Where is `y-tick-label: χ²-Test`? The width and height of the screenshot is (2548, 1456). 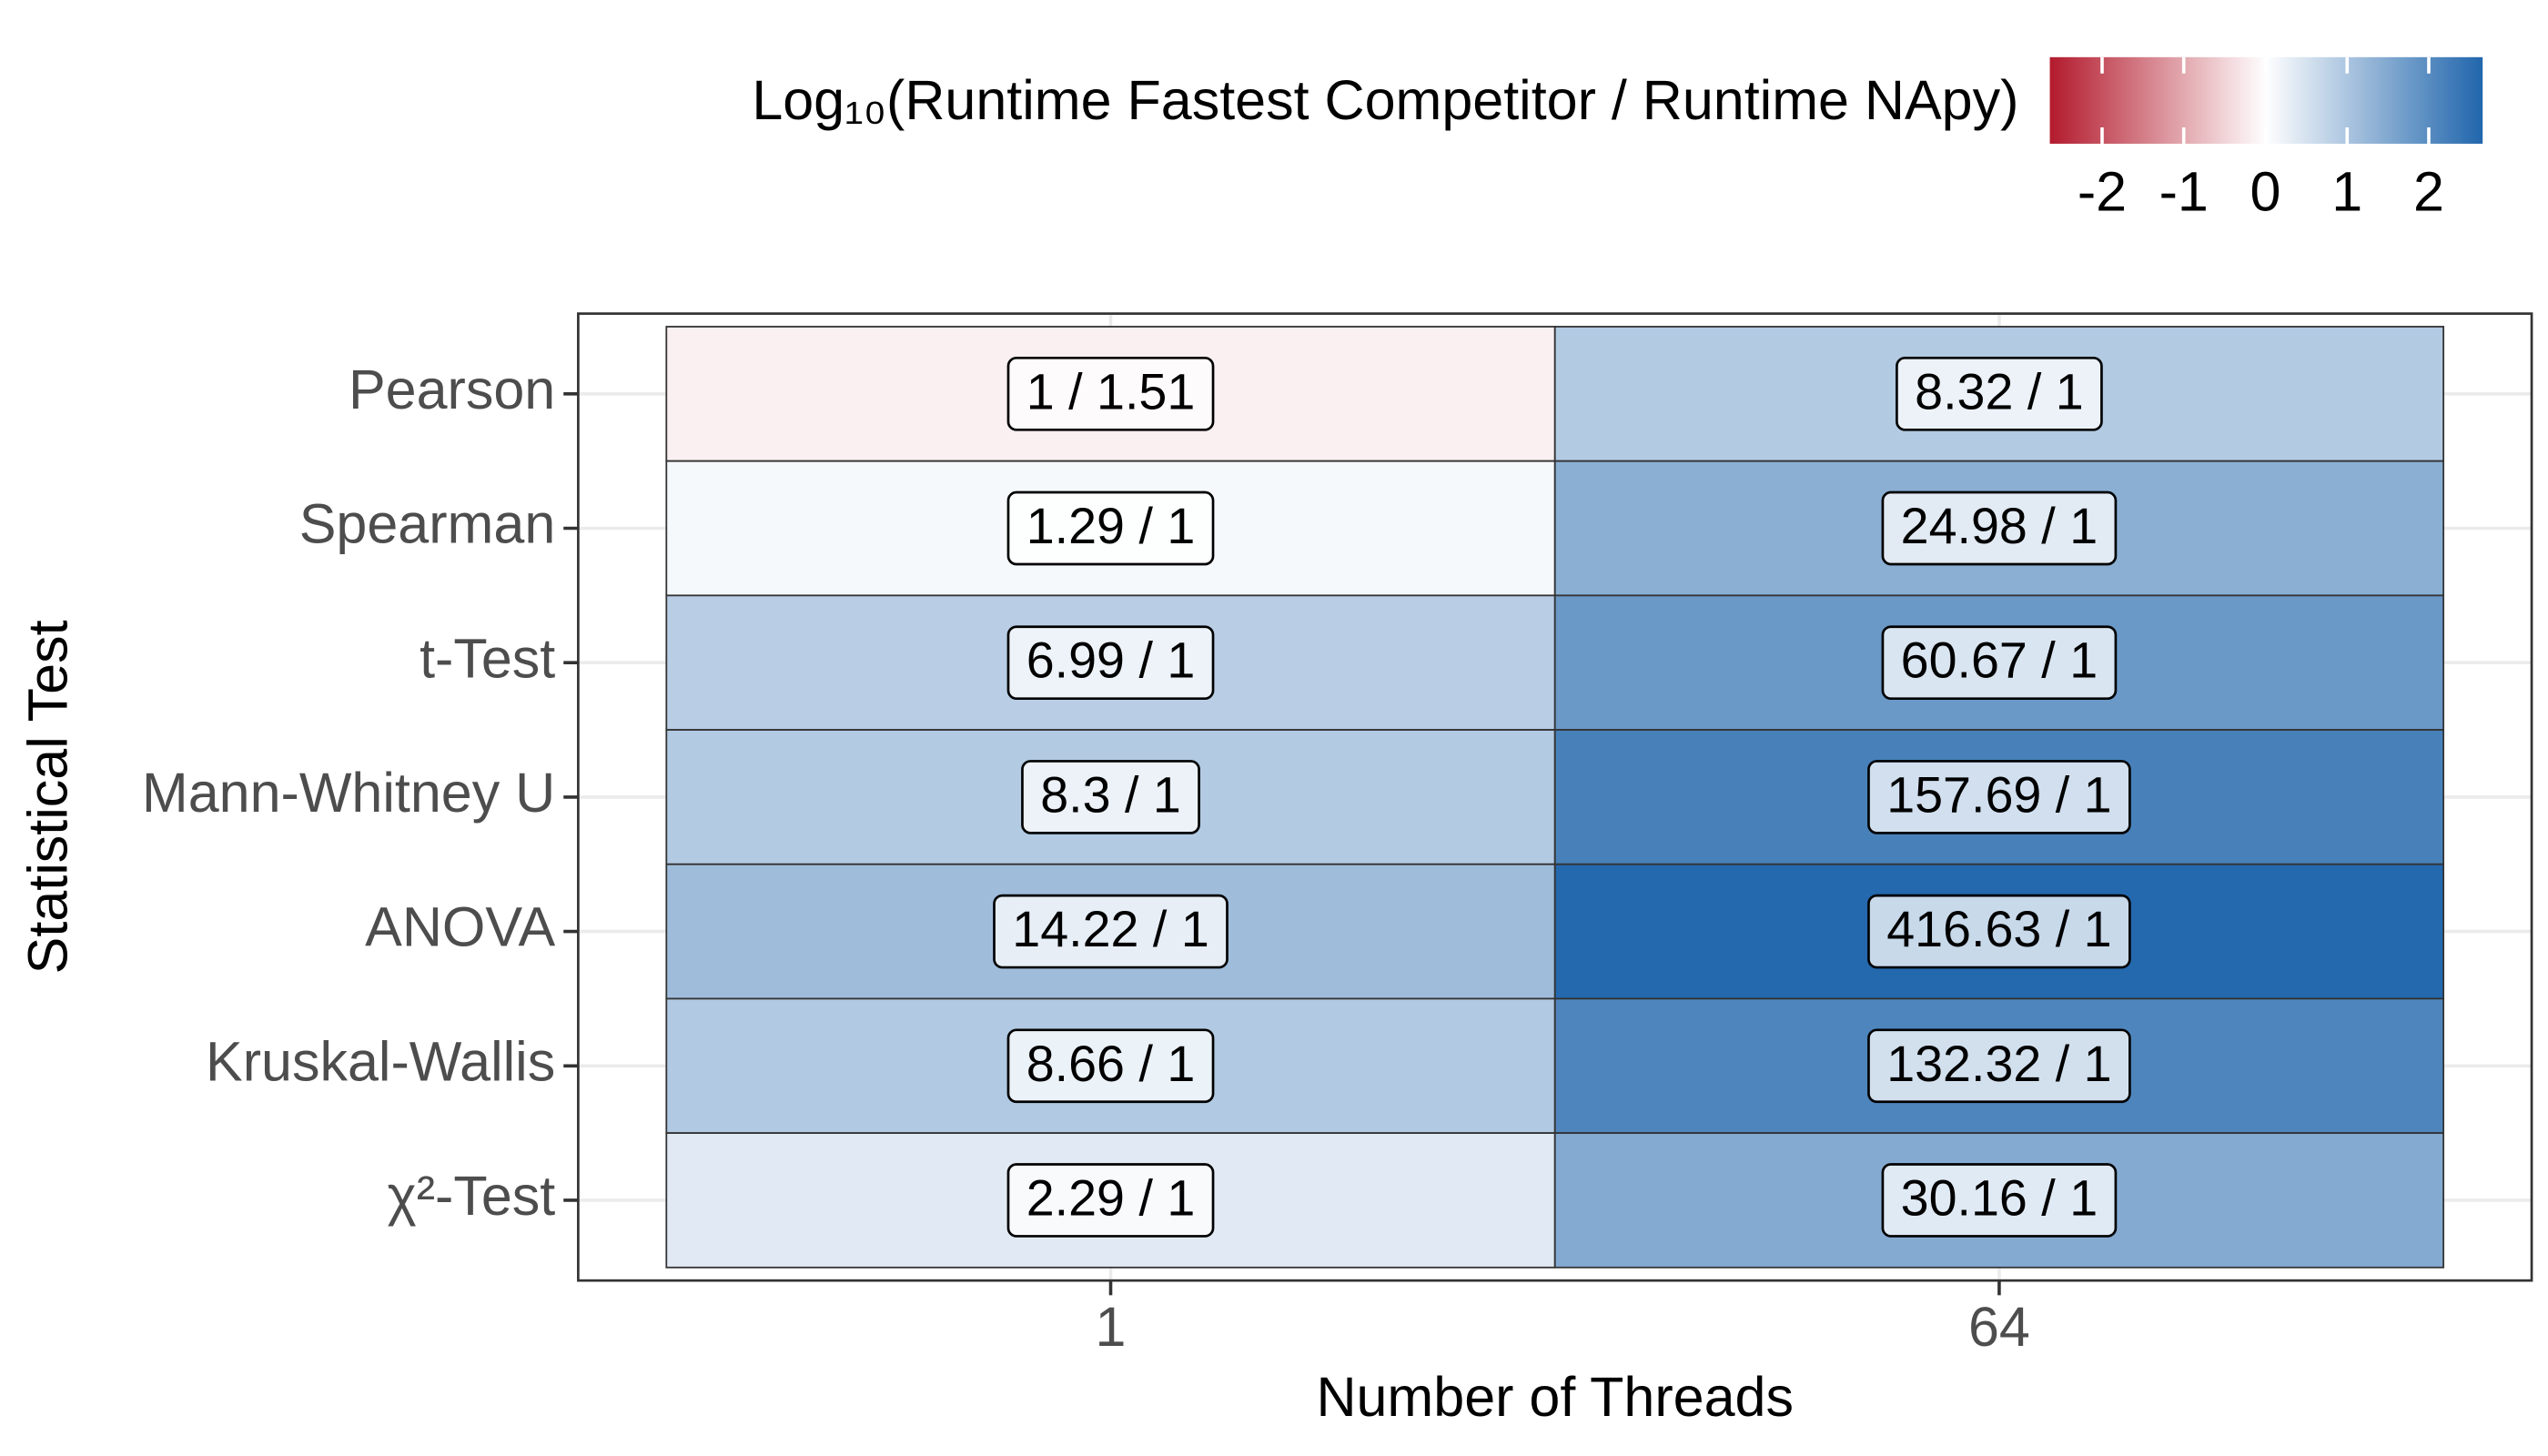 y-tick-label: χ²-Test is located at coordinates (472, 1196).